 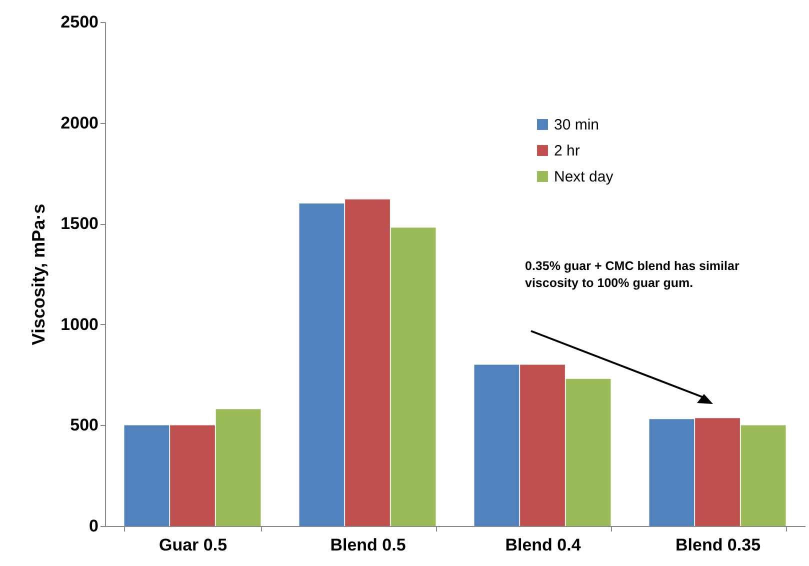 I want to click on legend-label: Next day, so click(x=584, y=177).